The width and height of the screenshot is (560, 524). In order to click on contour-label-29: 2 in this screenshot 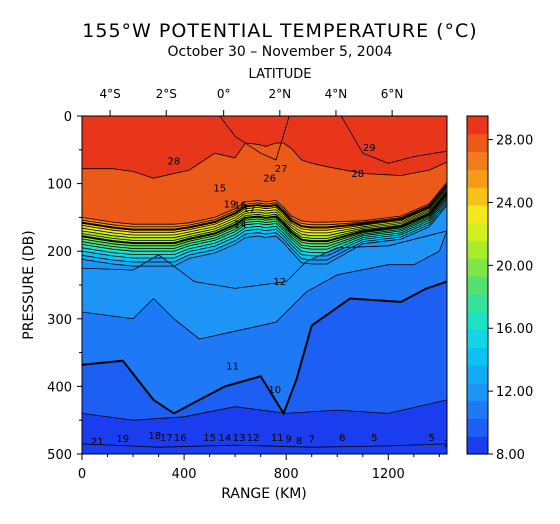, I will do `click(447, 444)`.